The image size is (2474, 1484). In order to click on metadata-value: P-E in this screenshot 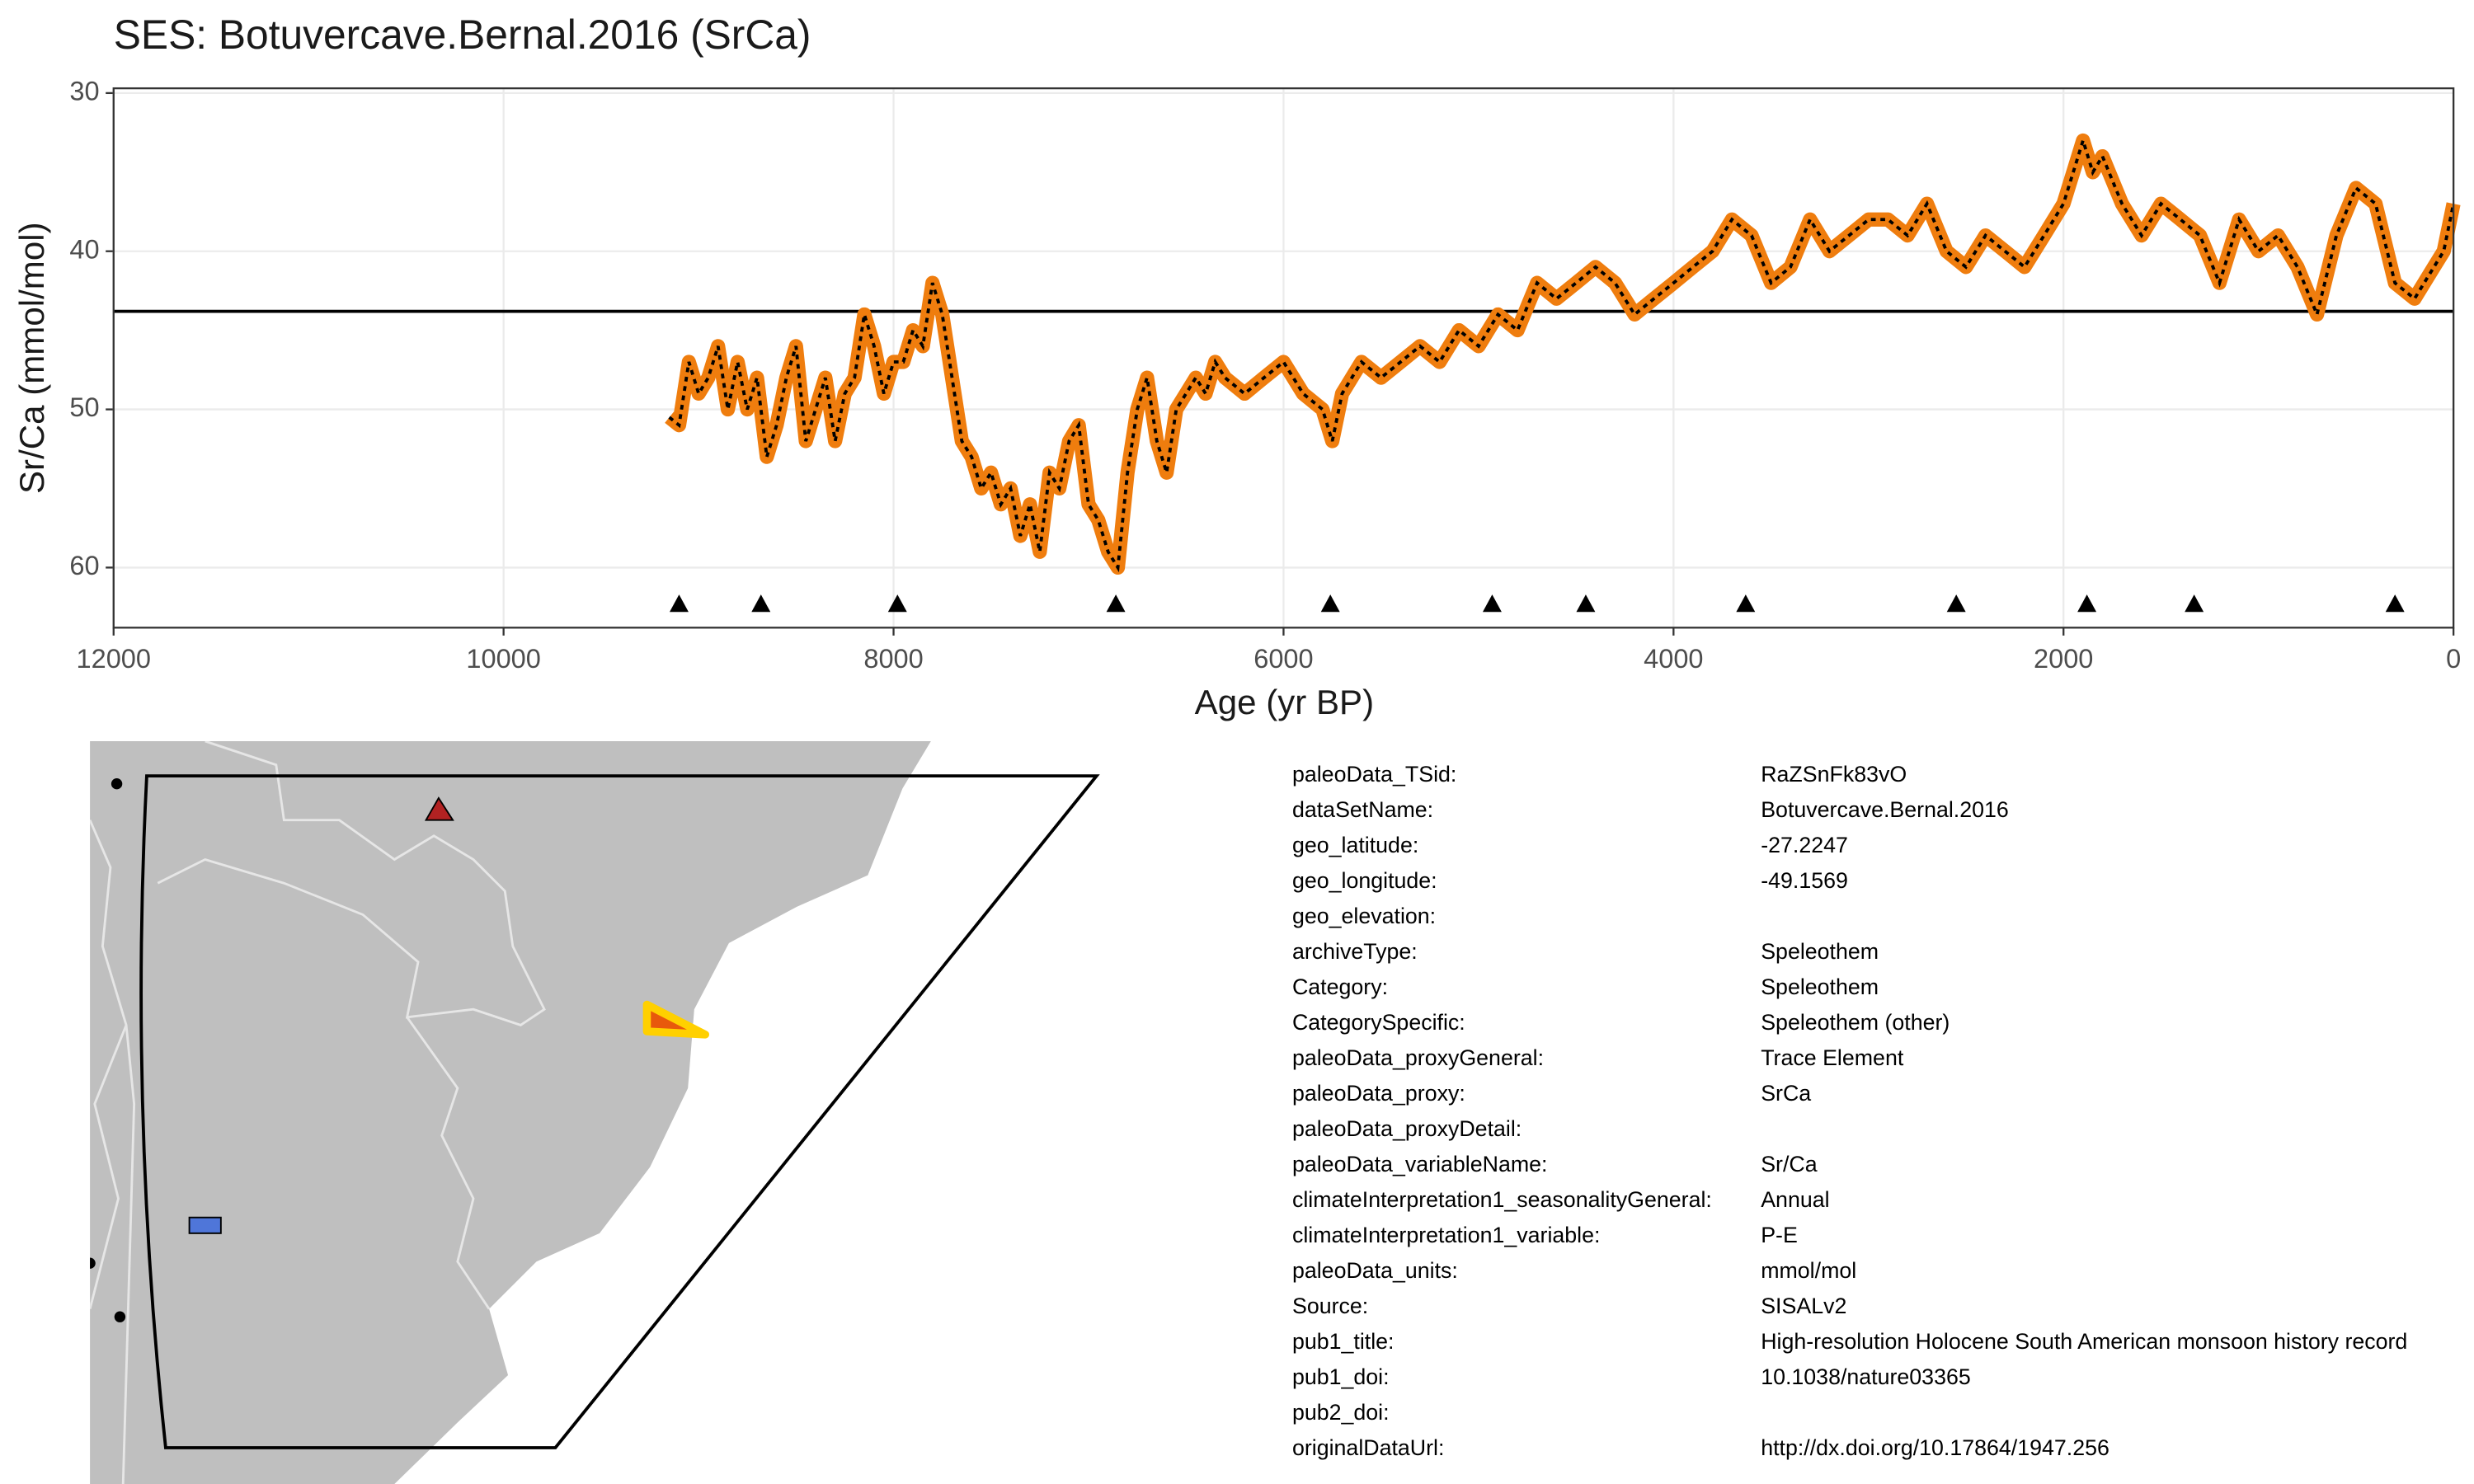, I will do `click(1779, 1235)`.